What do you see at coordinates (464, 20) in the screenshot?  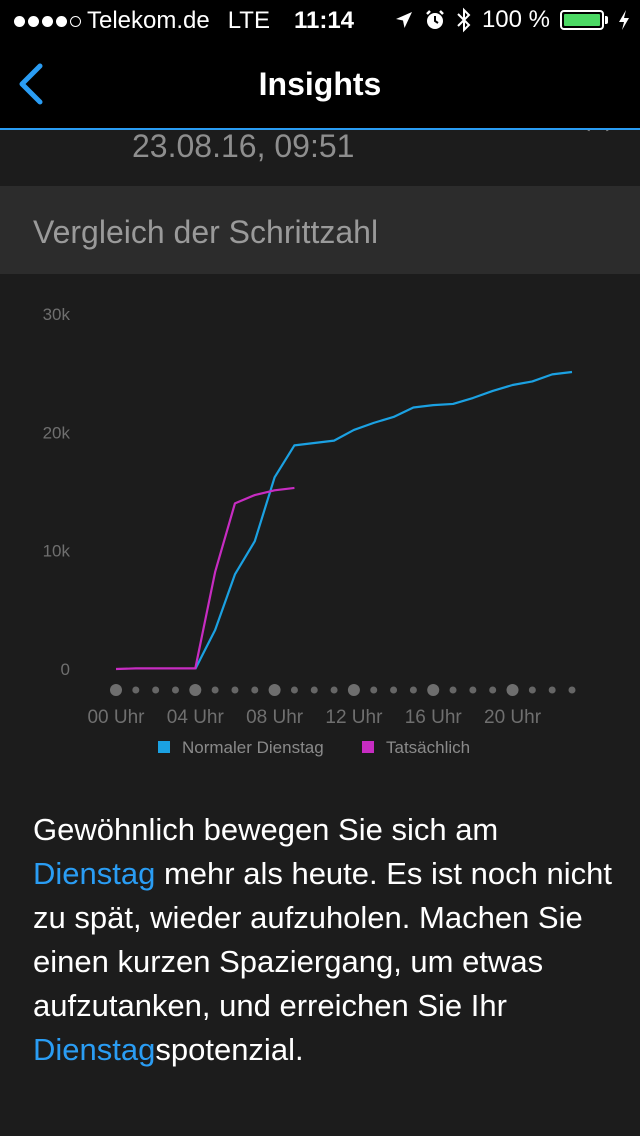 I see `bluetooth-icon` at bounding box center [464, 20].